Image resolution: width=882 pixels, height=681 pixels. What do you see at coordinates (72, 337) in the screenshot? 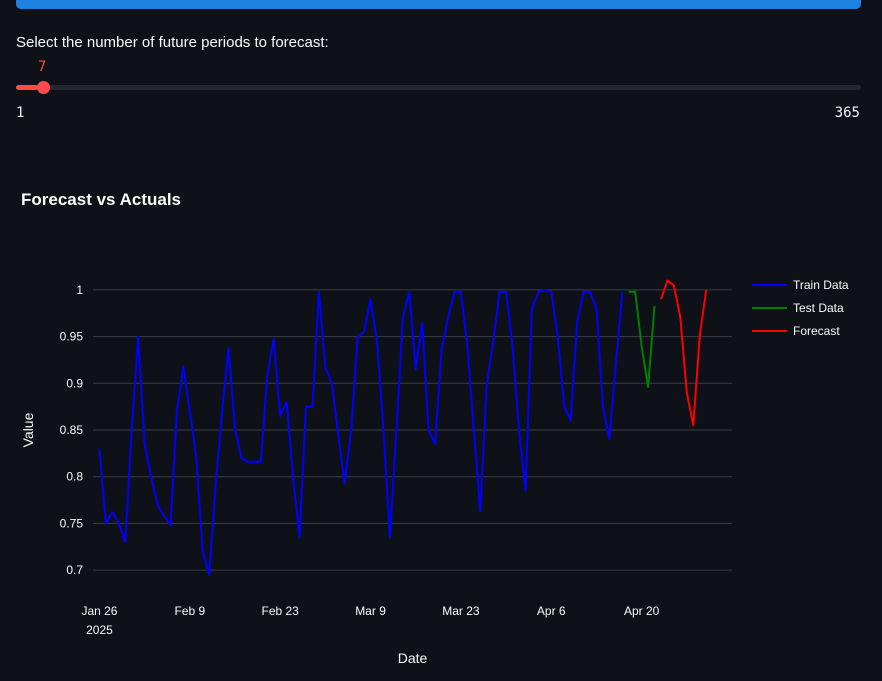
I see `y-tick-label: 0.95` at bounding box center [72, 337].